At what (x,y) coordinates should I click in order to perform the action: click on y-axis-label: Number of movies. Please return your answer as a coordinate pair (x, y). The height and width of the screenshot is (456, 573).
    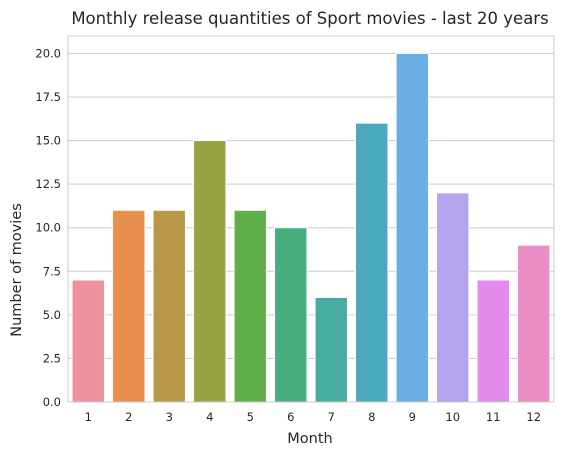
    Looking at the image, I should click on (17, 270).